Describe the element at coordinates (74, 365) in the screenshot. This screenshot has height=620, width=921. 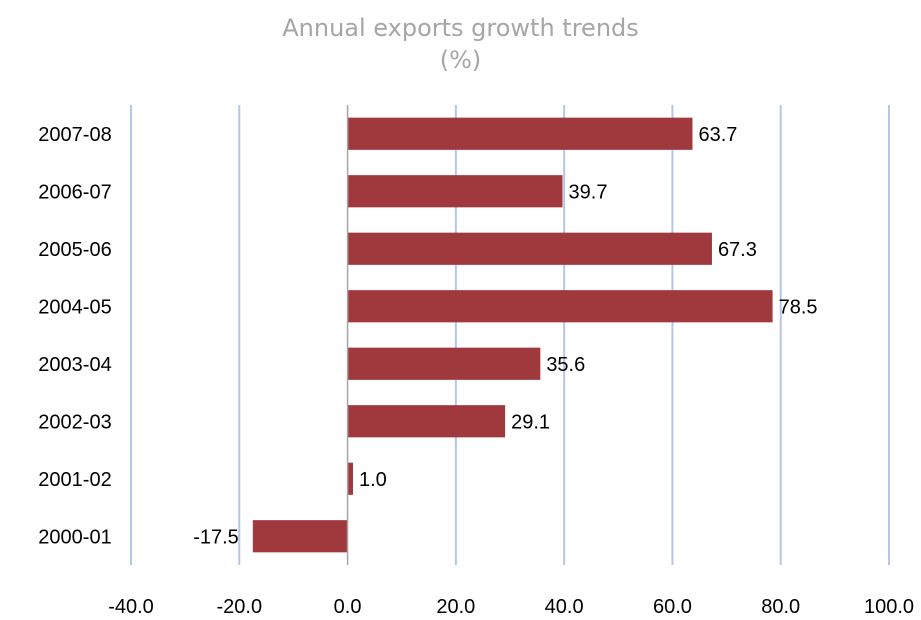
I see `category-label: 2003-04` at that location.